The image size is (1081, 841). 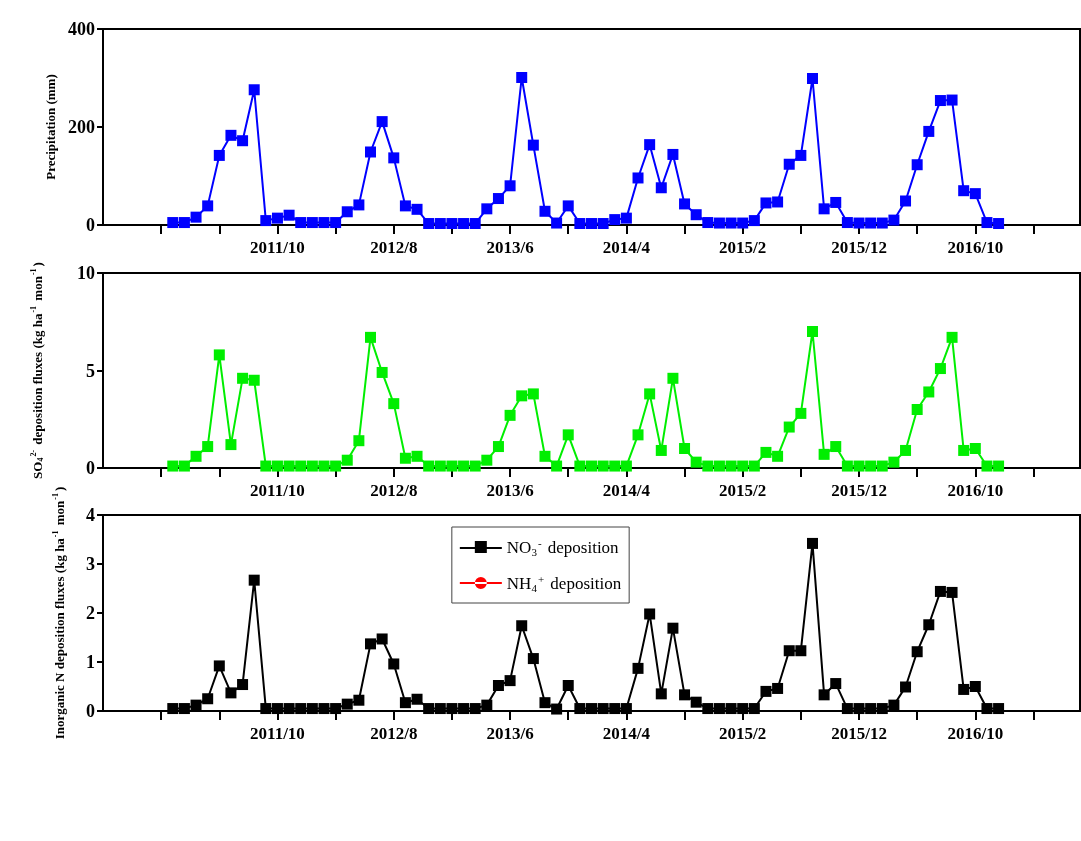 What do you see at coordinates (59, 613) in the screenshot?
I see `y-axis-title: Inorganic N deposition fluxes (kg ha-1 mon-1)` at bounding box center [59, 613].